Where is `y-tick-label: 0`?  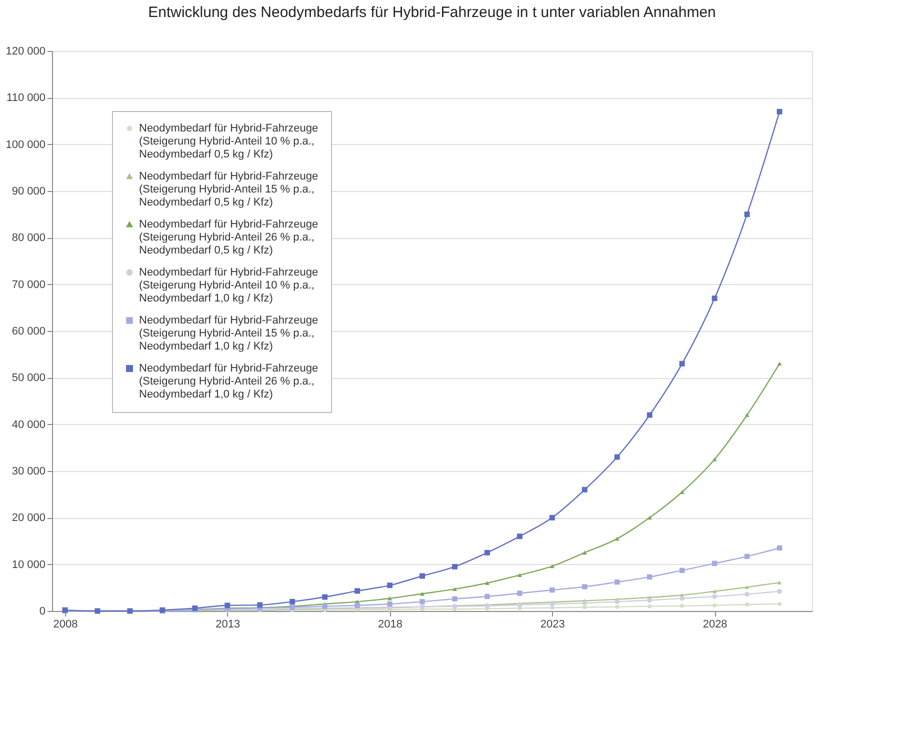
y-tick-label: 0 is located at coordinates (42, 612).